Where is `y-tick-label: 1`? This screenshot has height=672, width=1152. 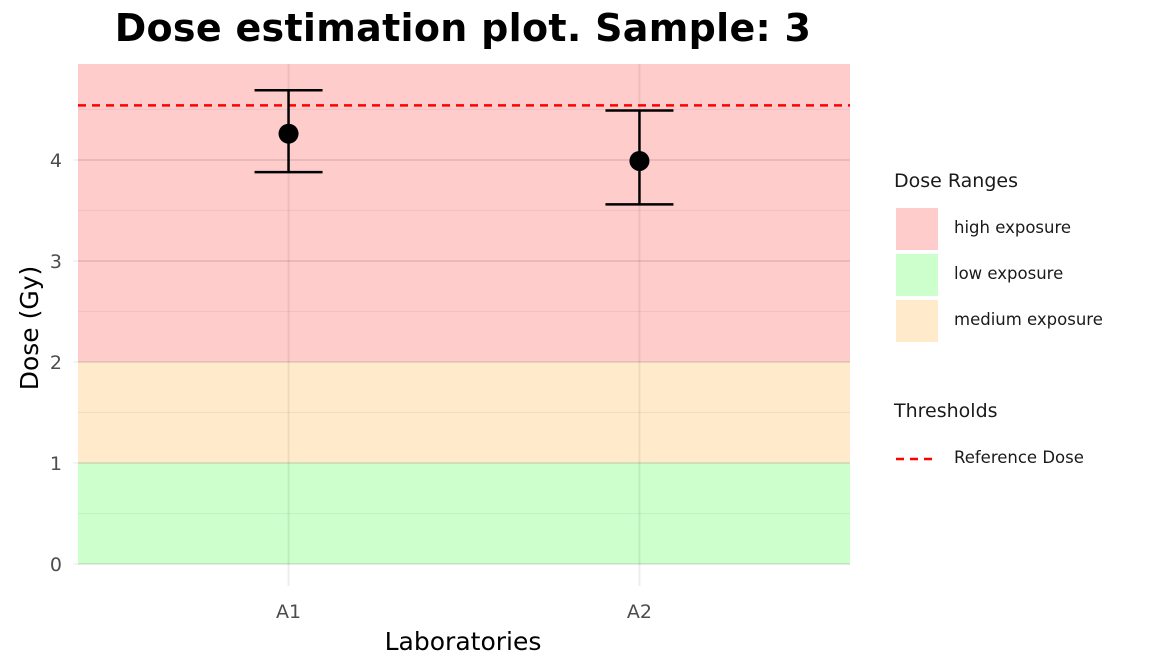 y-tick-label: 1 is located at coordinates (56, 464).